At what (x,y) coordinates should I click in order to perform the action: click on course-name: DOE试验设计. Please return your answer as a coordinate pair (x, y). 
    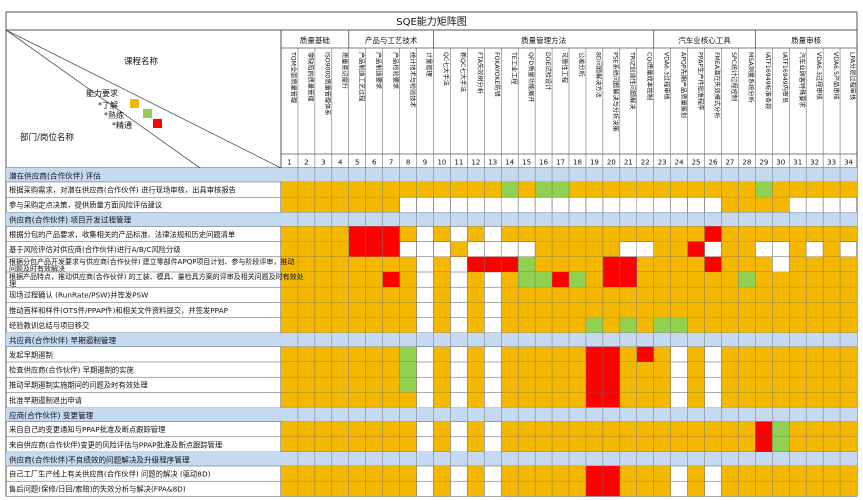
    Looking at the image, I should click on (548, 71).